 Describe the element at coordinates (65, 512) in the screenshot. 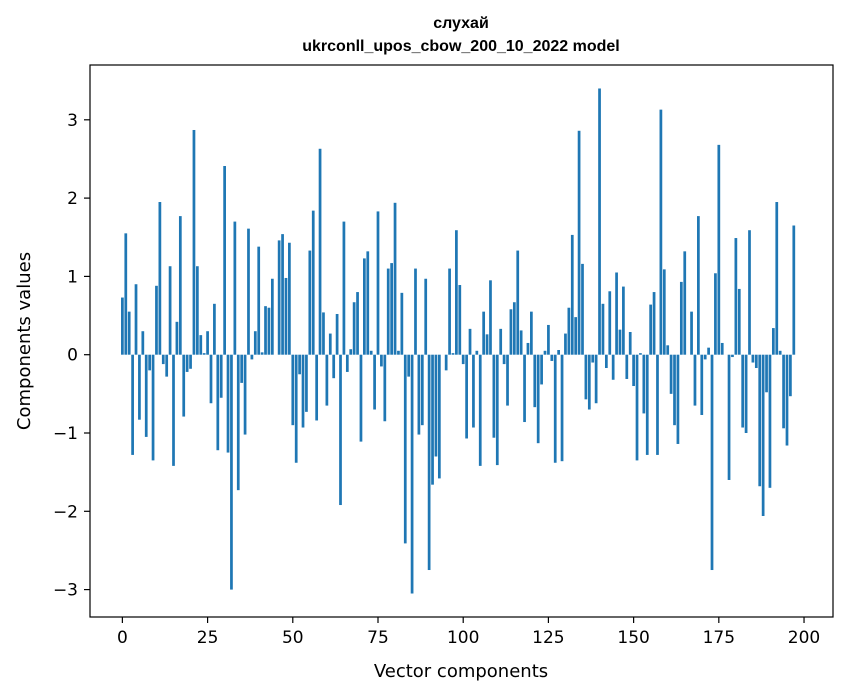

I see `y-tick-label: −2` at that location.